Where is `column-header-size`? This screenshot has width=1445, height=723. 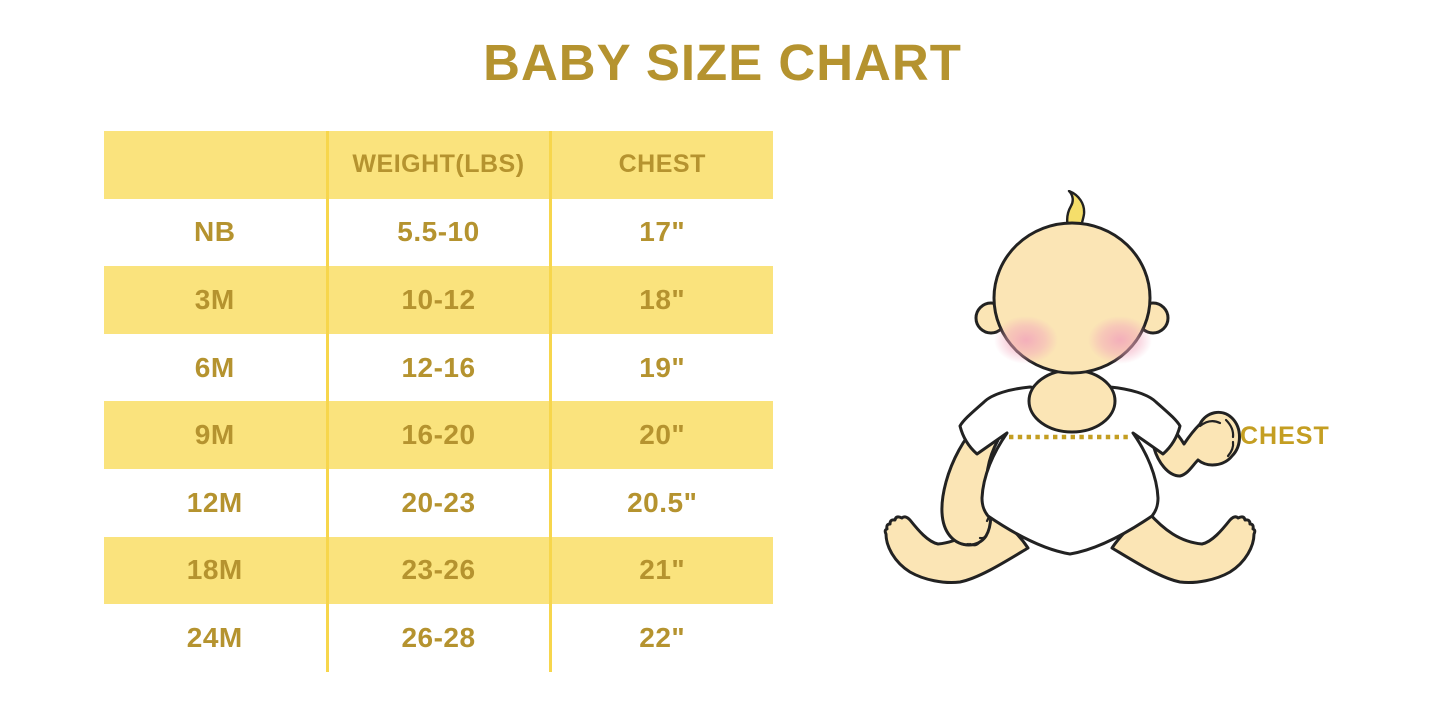
column-header-size is located at coordinates (215, 165).